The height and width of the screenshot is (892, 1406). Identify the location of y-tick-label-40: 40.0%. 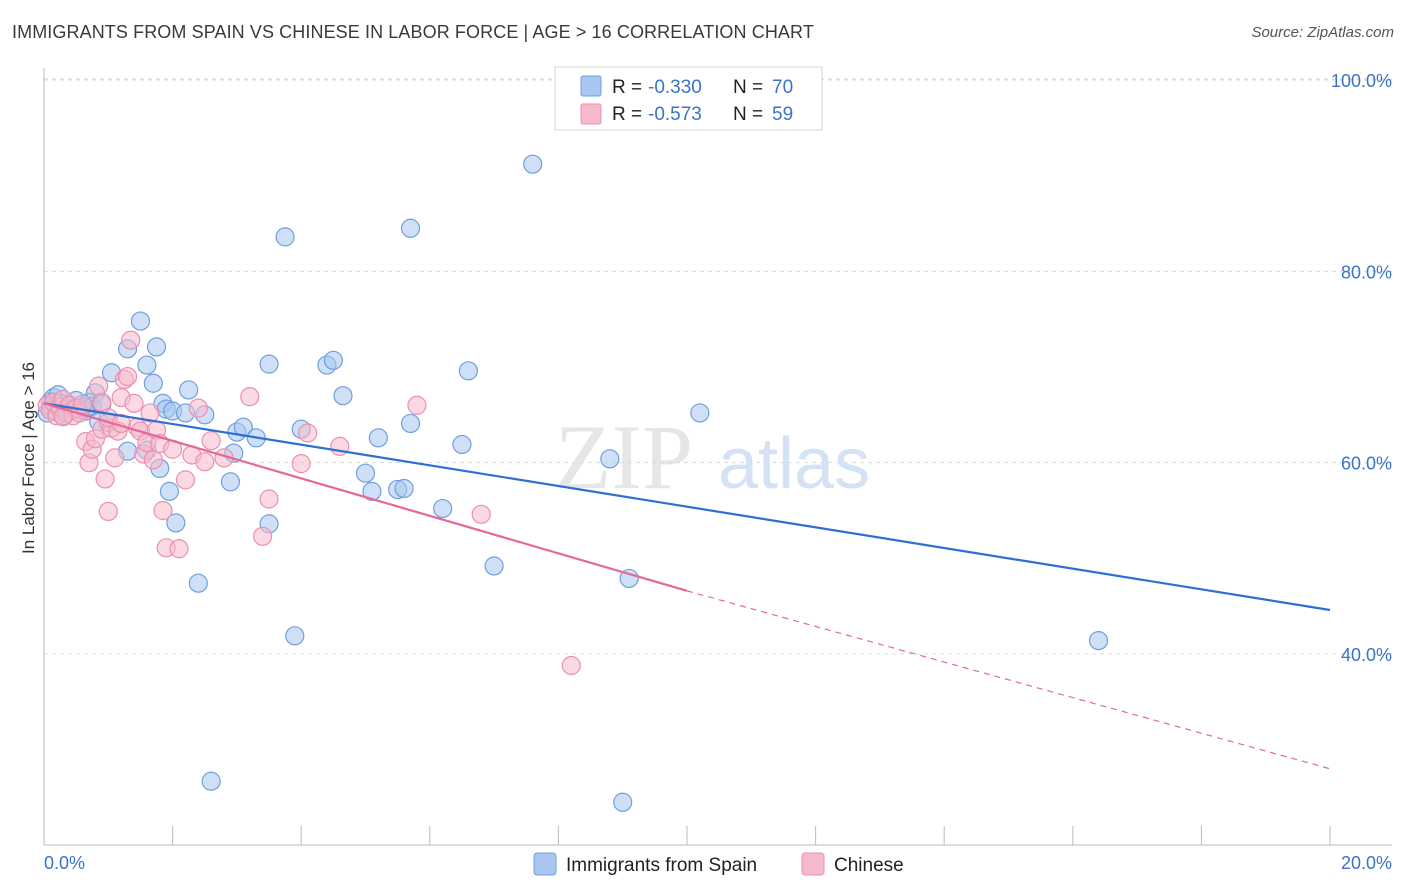
(1366, 655).